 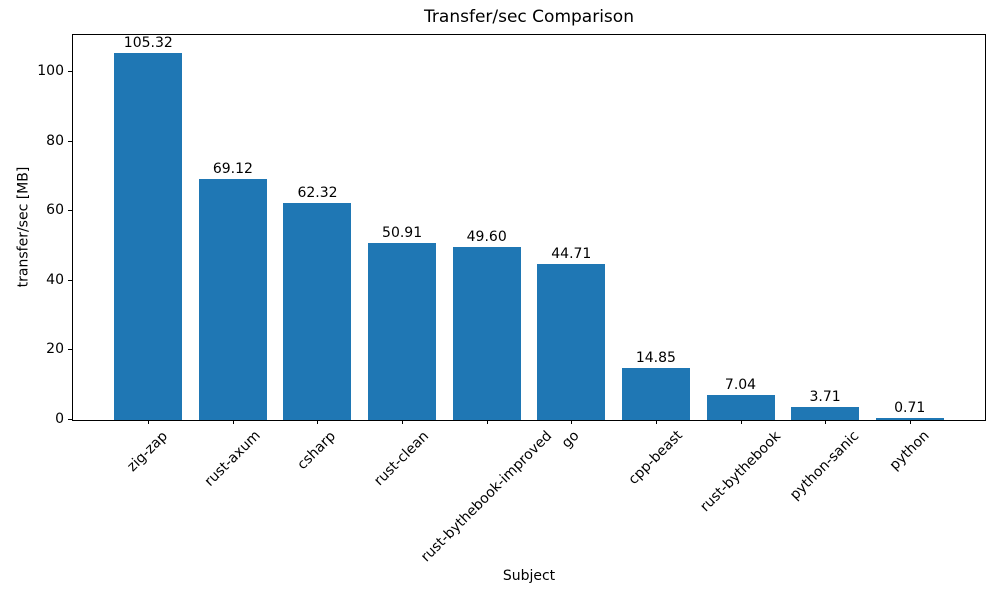 I want to click on y-tick-label: 80, so click(x=55, y=140).